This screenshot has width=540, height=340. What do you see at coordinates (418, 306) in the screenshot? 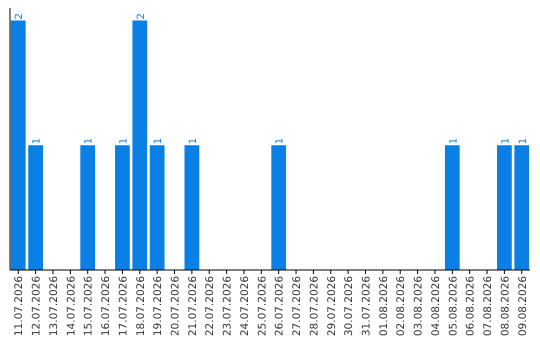
I see `x-tick-label: 03.08.2026` at bounding box center [418, 306].